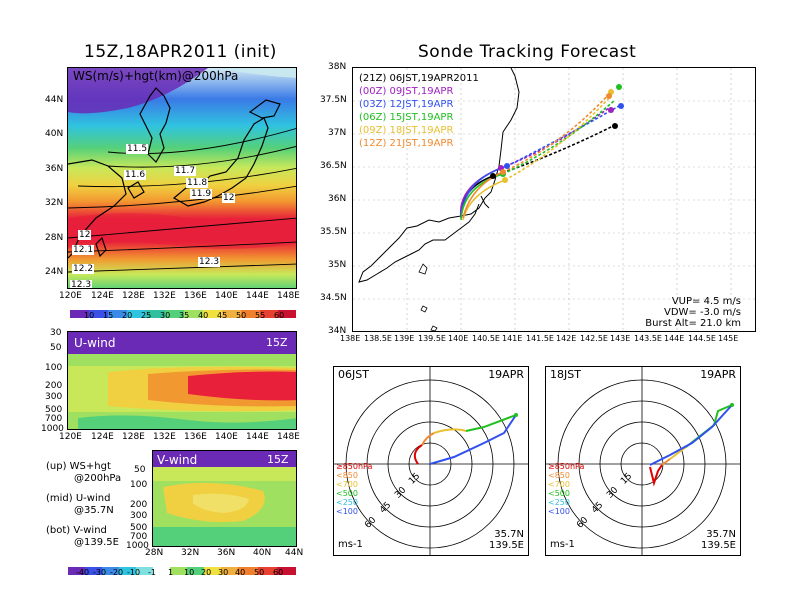 Image resolution: width=792 pixels, height=612 pixels. I want to click on hodo-date: 19APR, so click(718, 374).